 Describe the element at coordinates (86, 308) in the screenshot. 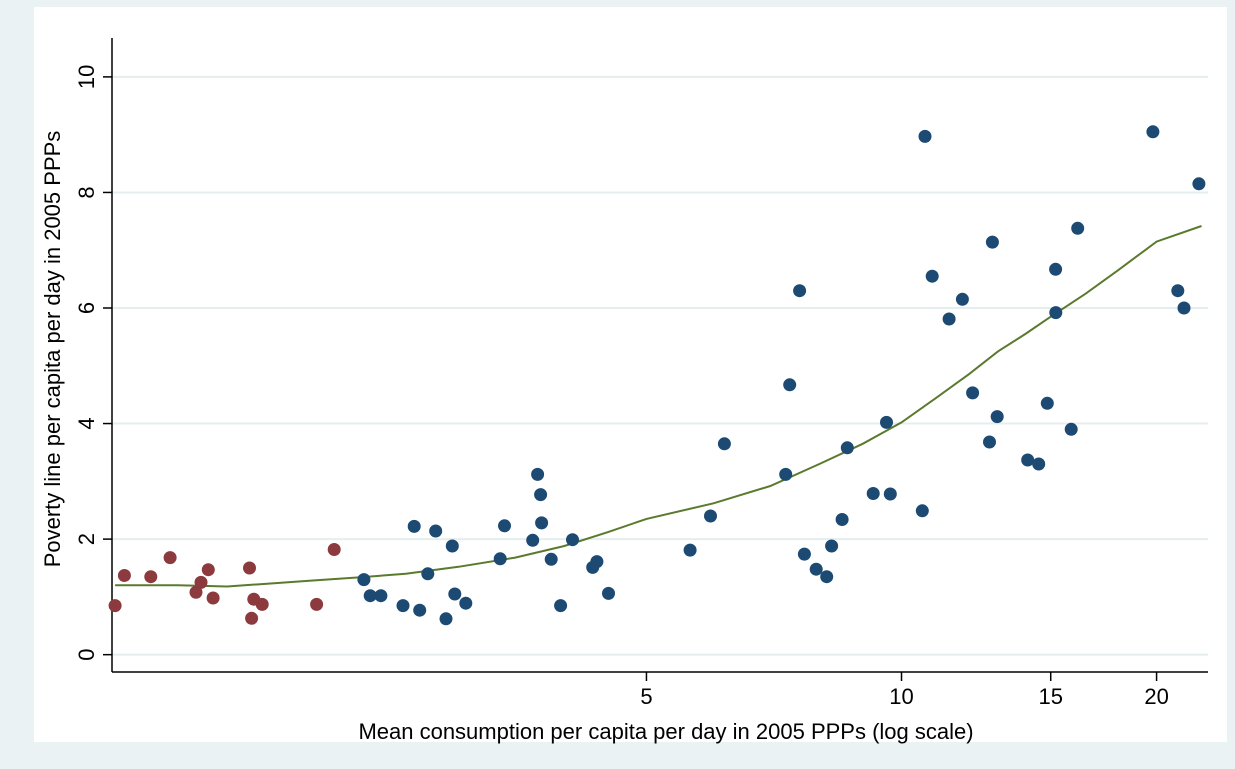

I see `y-tick-label: 6` at that location.